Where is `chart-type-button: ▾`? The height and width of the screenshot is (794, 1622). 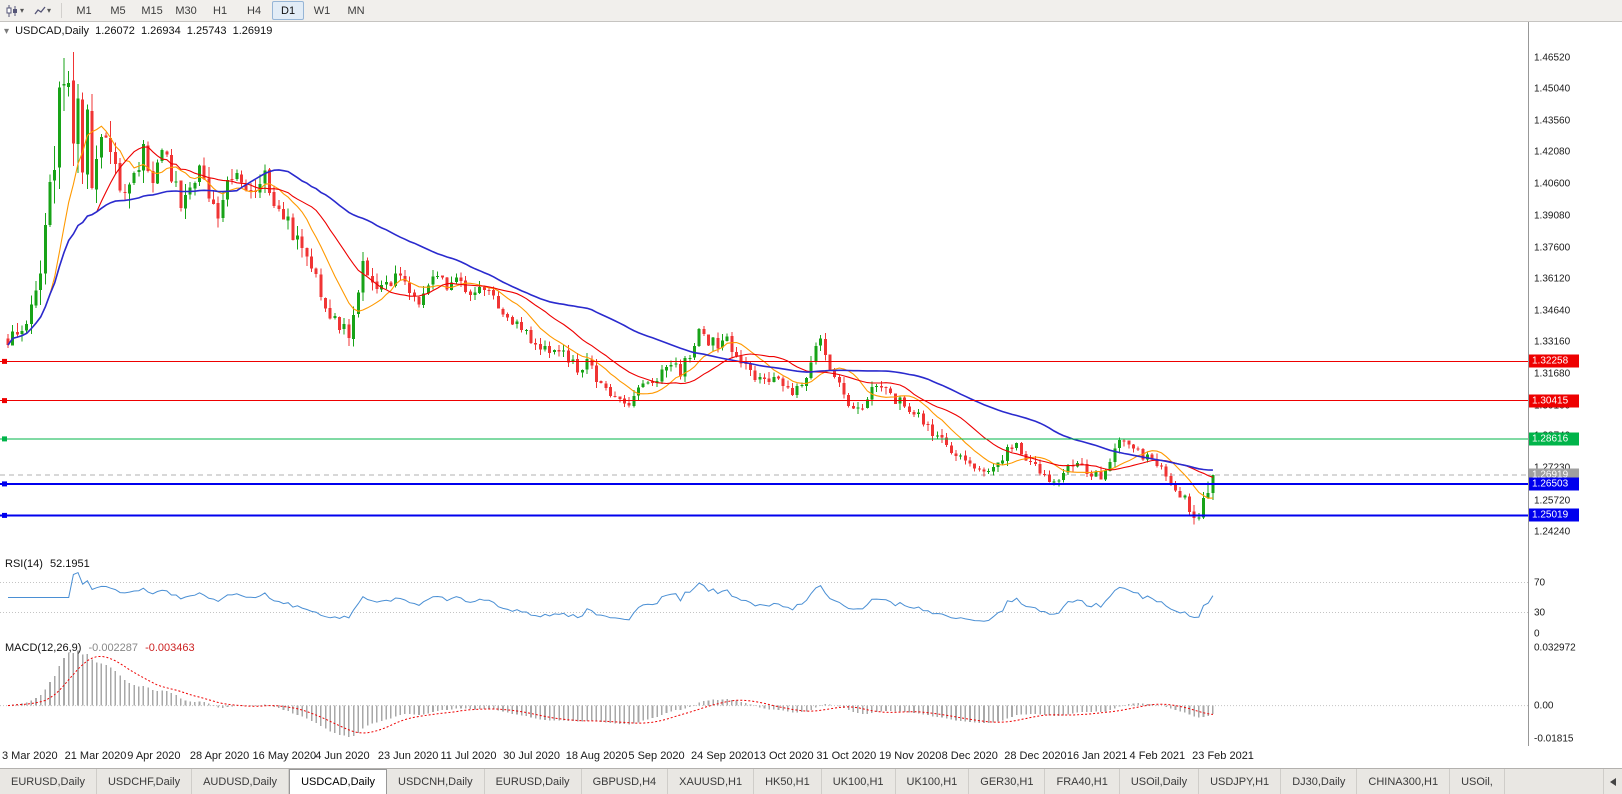
chart-type-button: ▾ is located at coordinates (14, 11).